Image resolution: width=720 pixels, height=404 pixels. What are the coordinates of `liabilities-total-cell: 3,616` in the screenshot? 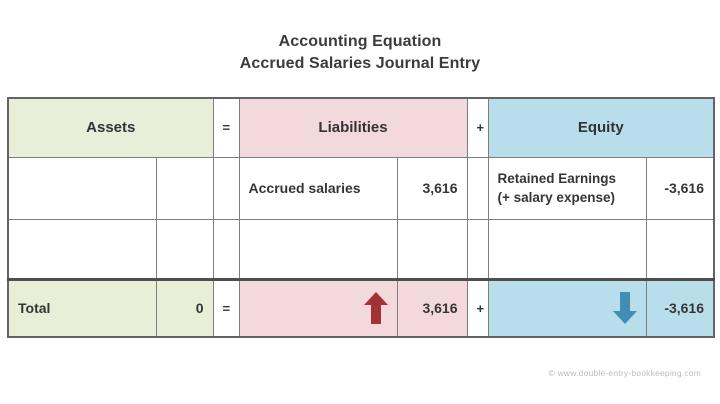 It's located at (432, 307).